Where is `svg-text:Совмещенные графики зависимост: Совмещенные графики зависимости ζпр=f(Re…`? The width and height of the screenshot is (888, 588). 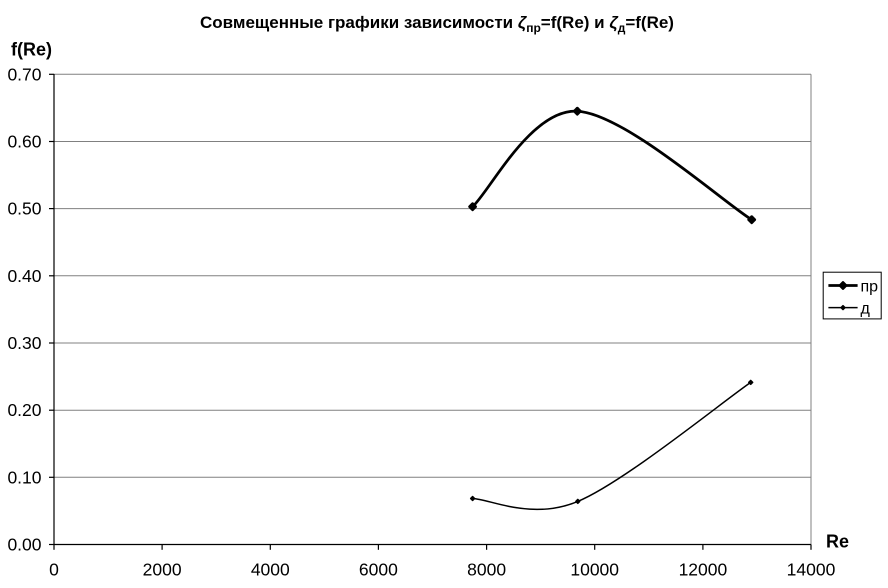 svg-text:Совмещенные графики зависимост: Совмещенные графики зависимости ζпр=f(Re… is located at coordinates (437, 24).